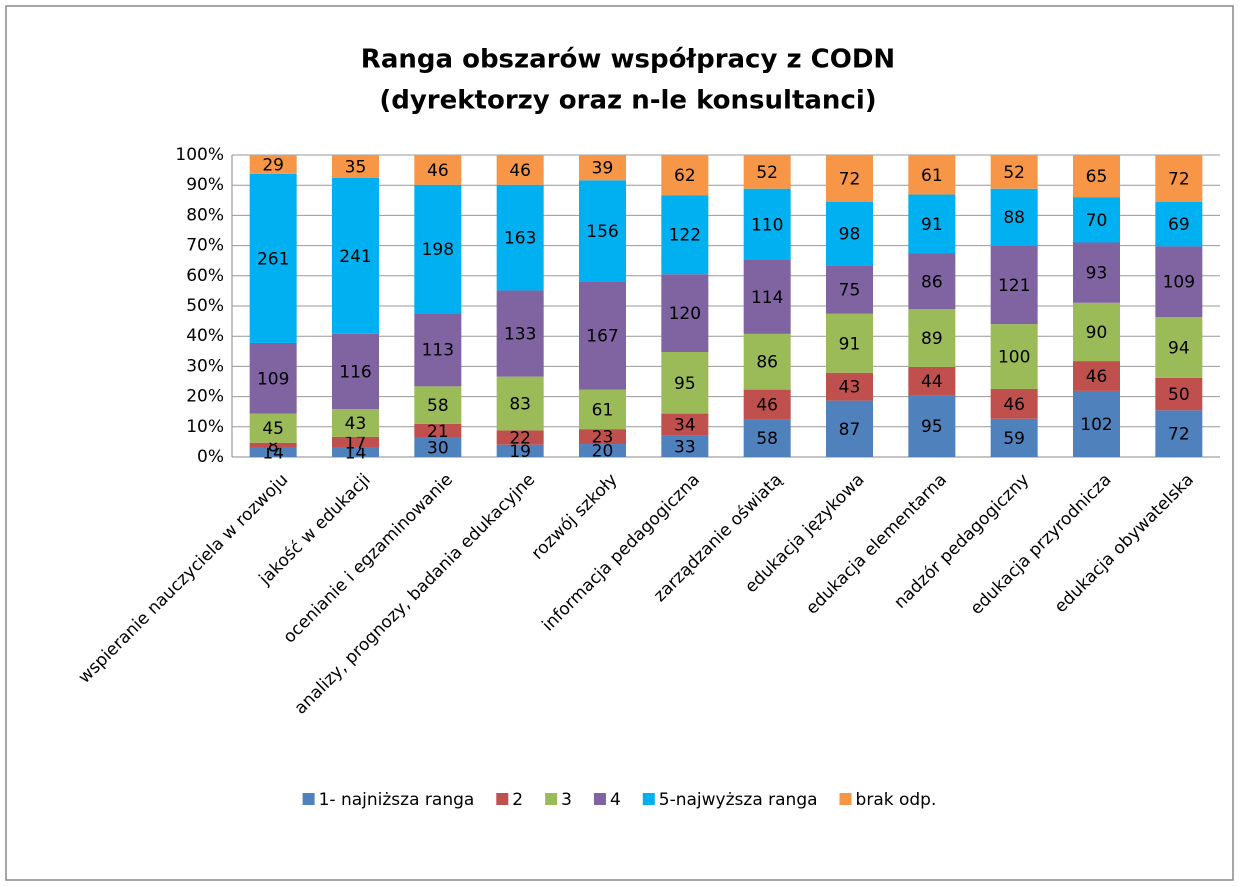 Image resolution: width=1239 pixels, height=886 pixels. What do you see at coordinates (602, 336) in the screenshot?
I see `data-label: 167` at bounding box center [602, 336].